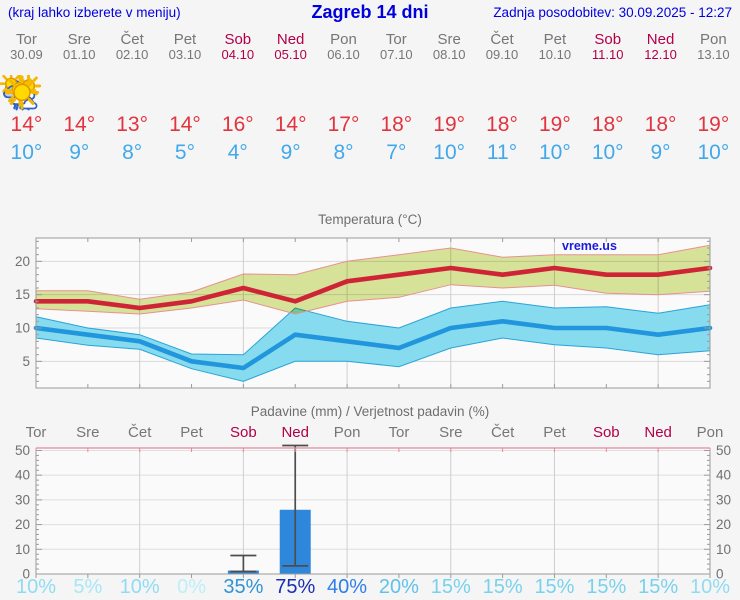 The width and height of the screenshot is (740, 600). Describe the element at coordinates (396, 152) in the screenshot. I see `low-temp: 7°` at that location.